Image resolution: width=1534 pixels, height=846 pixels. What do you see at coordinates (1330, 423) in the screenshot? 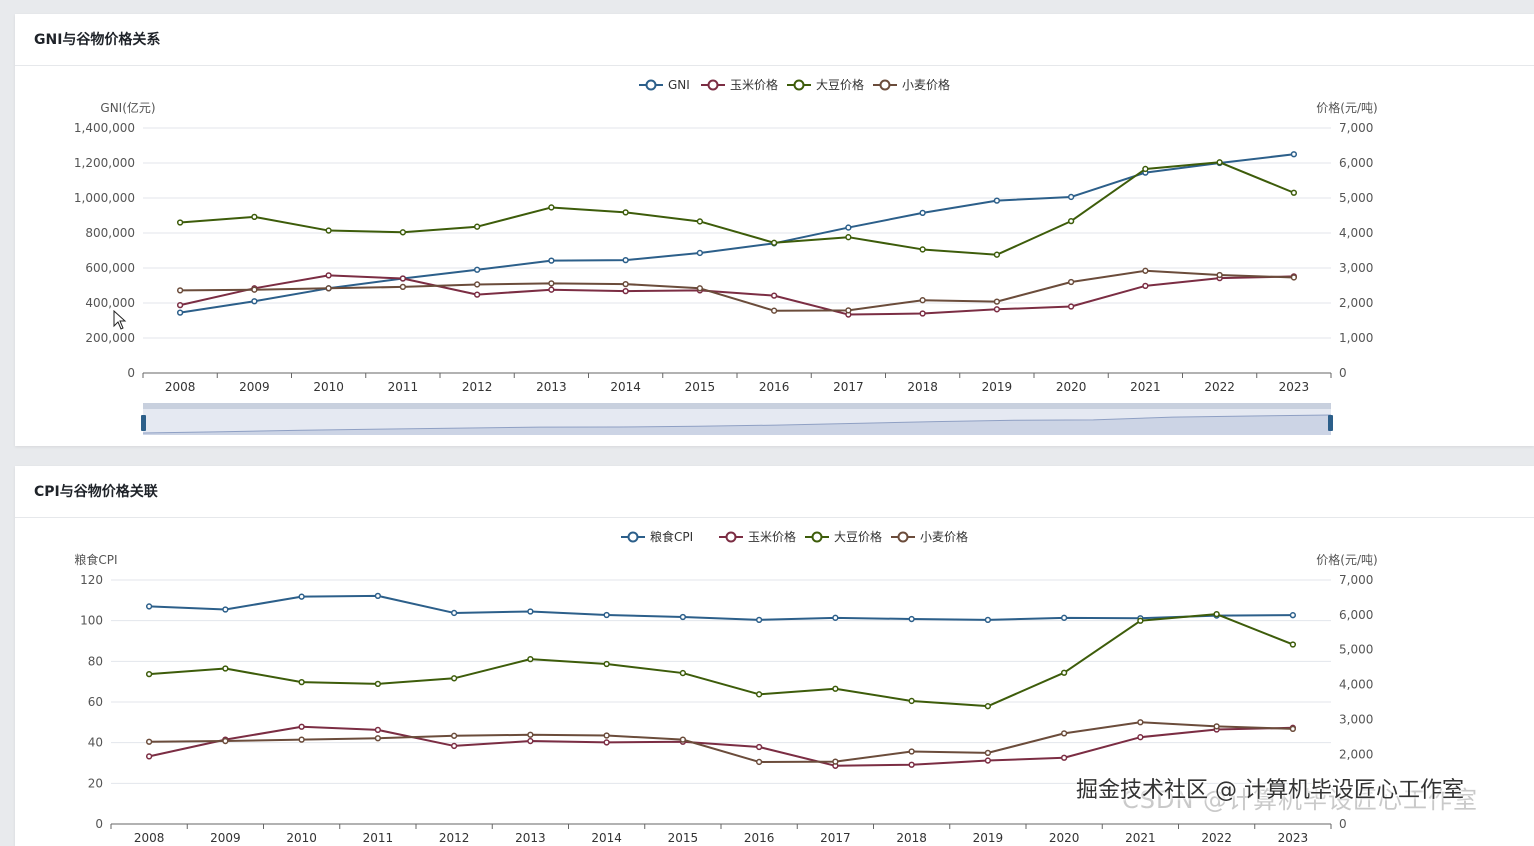
I see `zoom-right-handle` at bounding box center [1330, 423].